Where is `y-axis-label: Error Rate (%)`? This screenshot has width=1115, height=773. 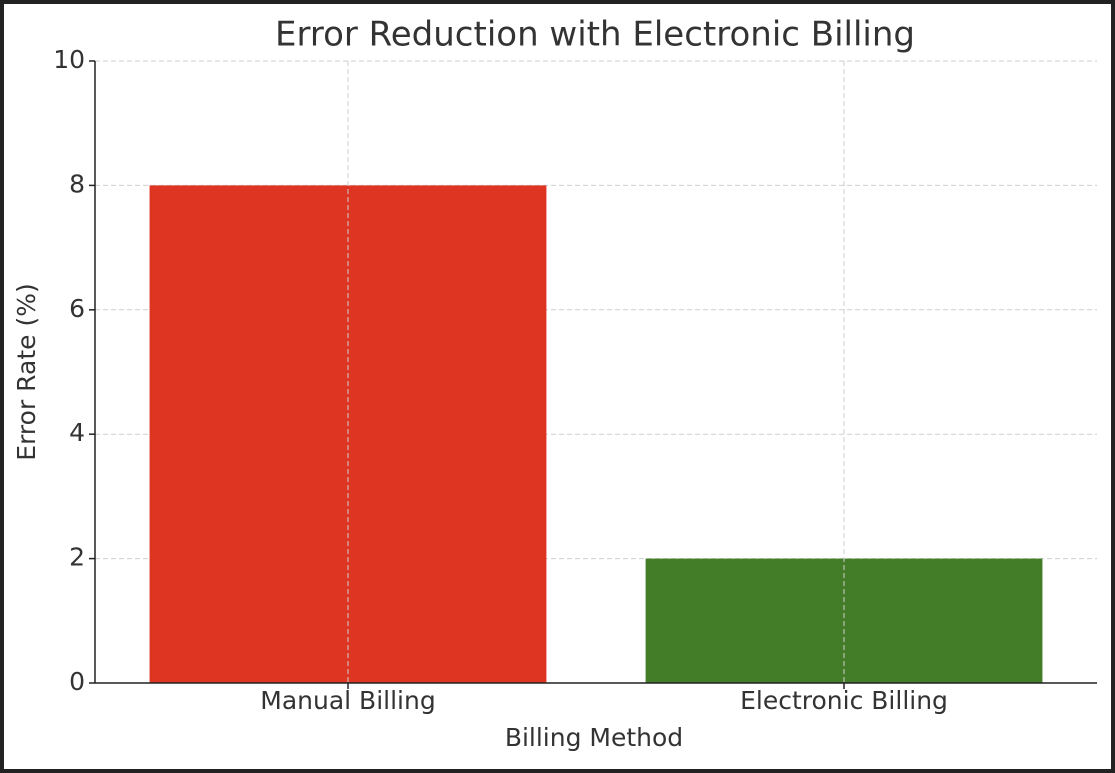
y-axis-label: Error Rate (%) is located at coordinates (26, 371).